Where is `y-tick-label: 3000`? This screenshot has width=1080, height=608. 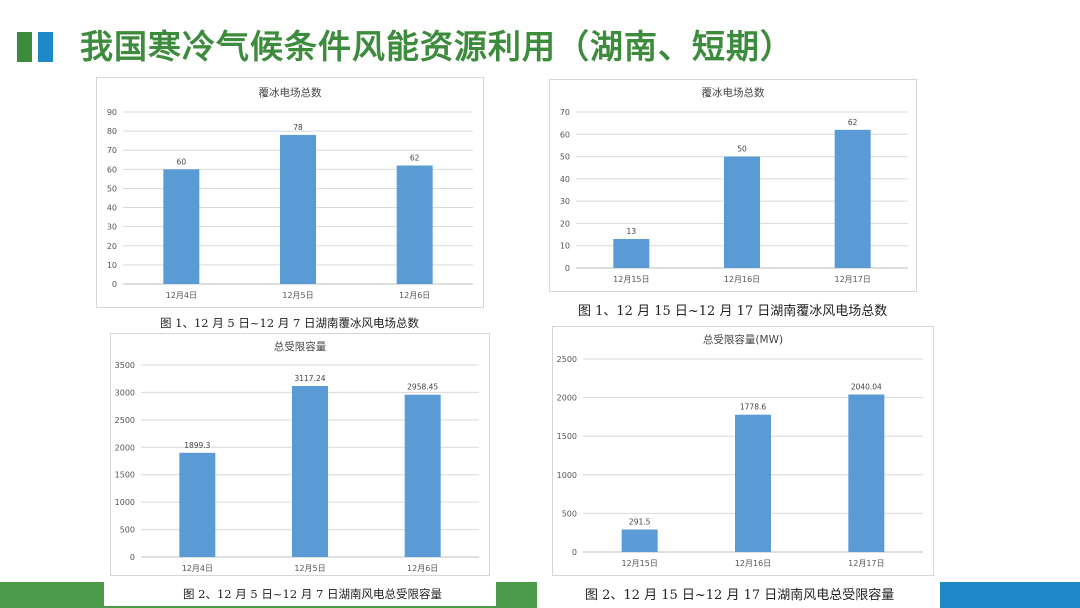
y-tick-label: 3000 is located at coordinates (125, 392).